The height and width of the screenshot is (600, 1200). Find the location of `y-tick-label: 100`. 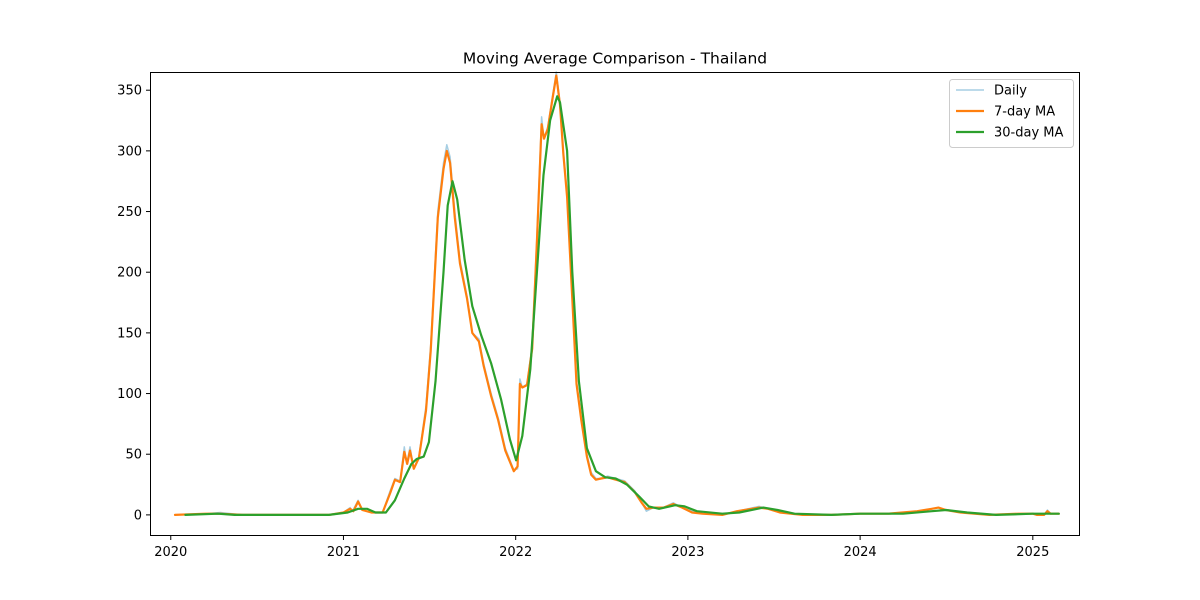

y-tick-label: 100 is located at coordinates (129, 394).